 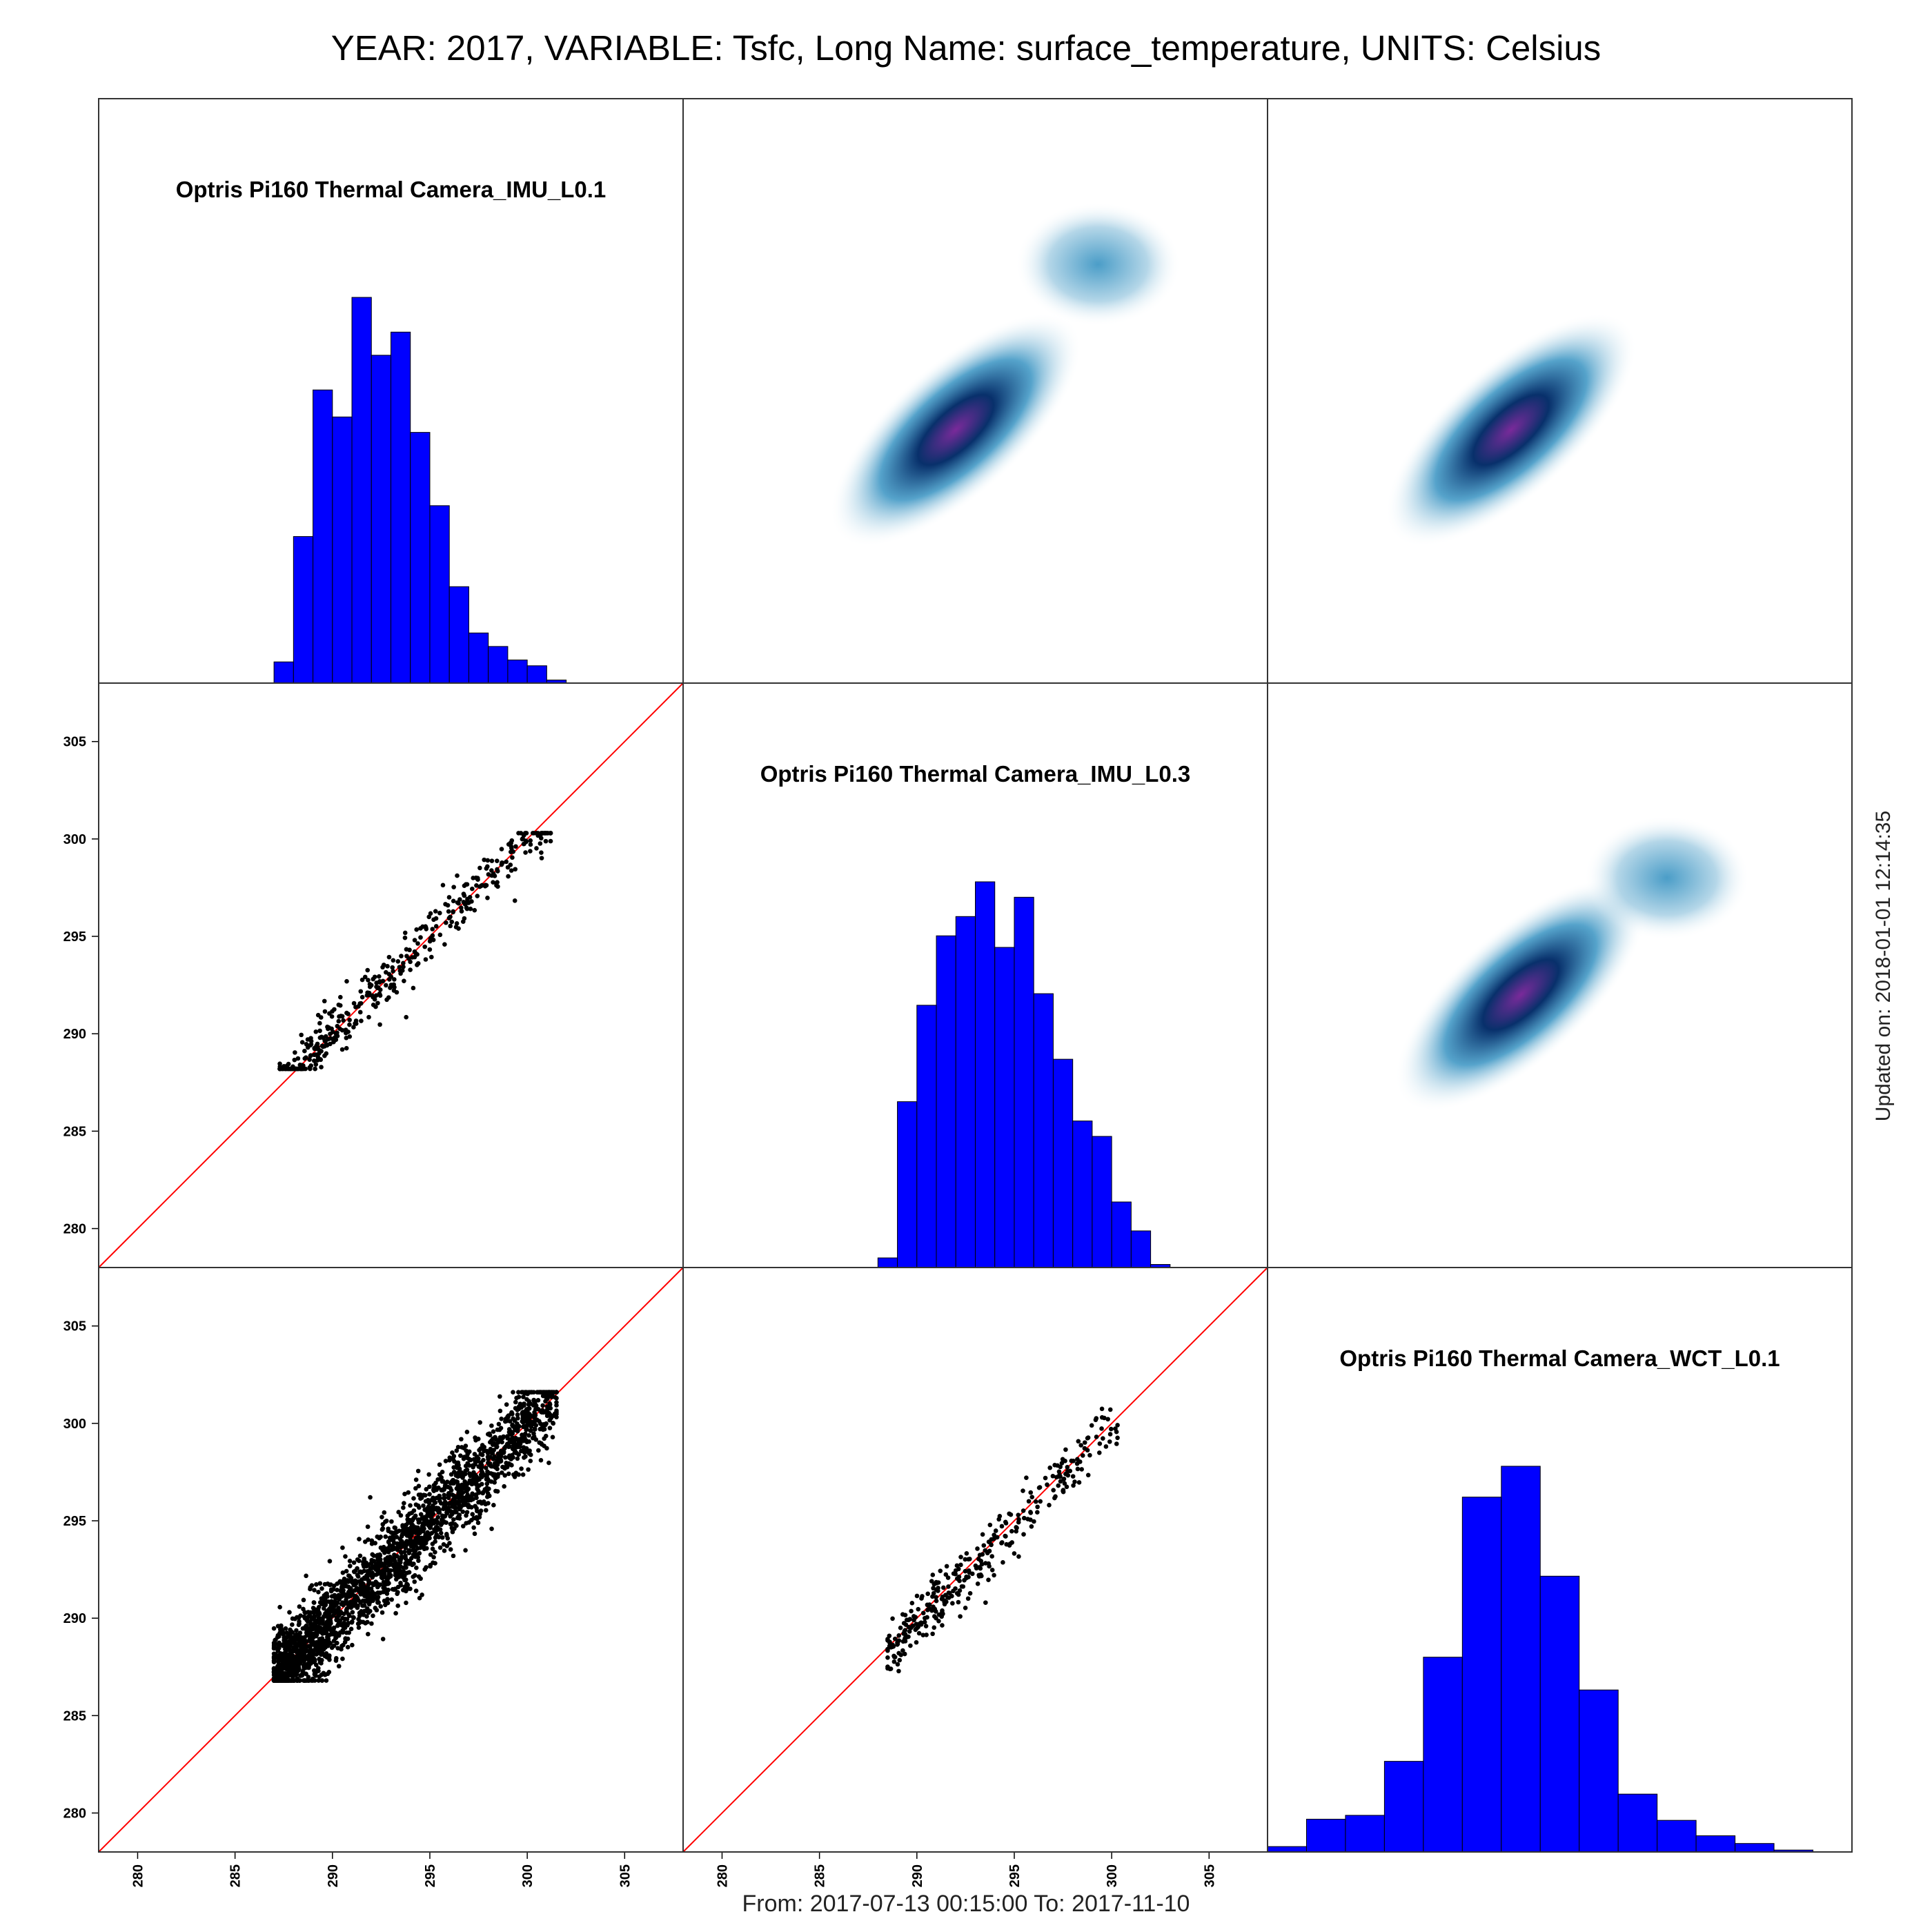 I want to click on y-tick-label: 285, so click(x=74, y=1131).